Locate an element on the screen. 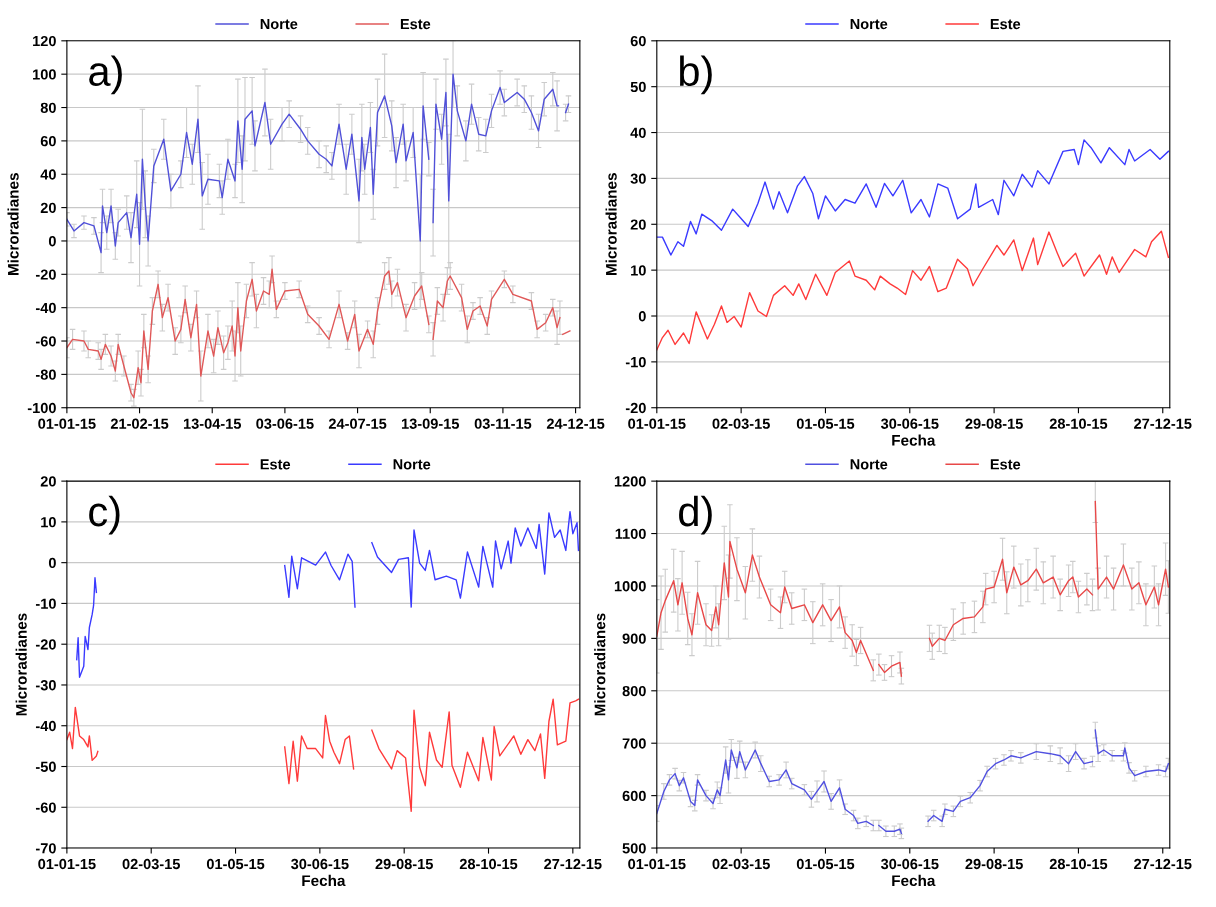  y-tick-label: -80 is located at coordinates (45, 374).